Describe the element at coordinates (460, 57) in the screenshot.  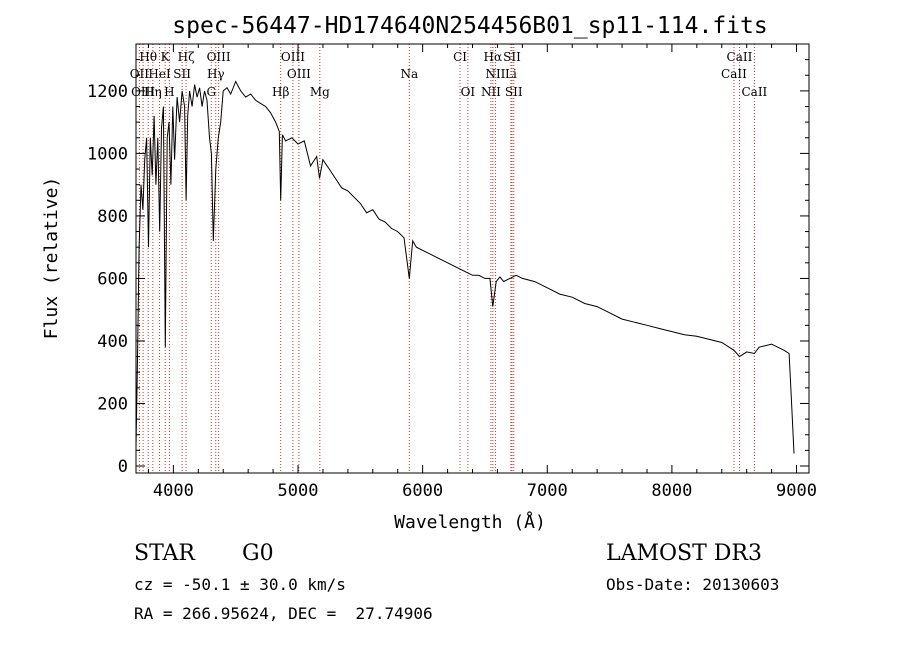
I see `spectral-line-label: CI` at that location.